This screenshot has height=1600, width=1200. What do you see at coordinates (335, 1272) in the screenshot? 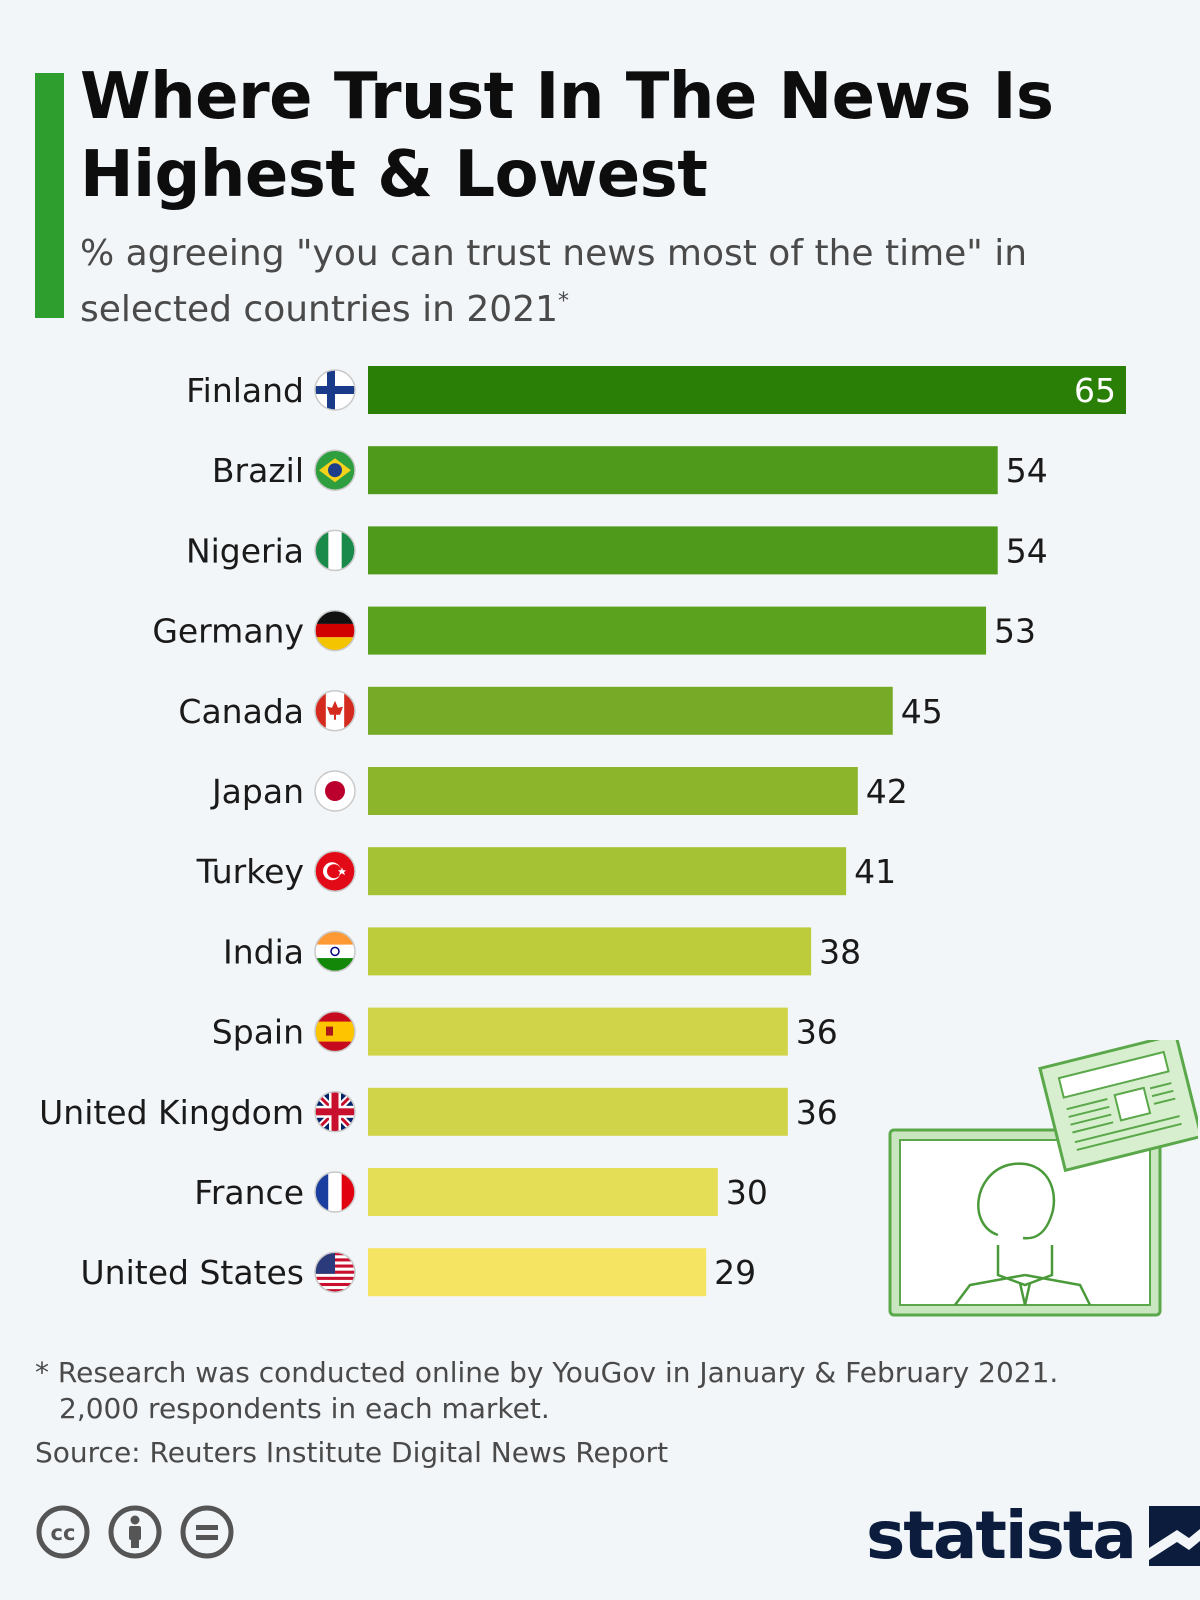
I see `usa-flag-icon` at bounding box center [335, 1272].